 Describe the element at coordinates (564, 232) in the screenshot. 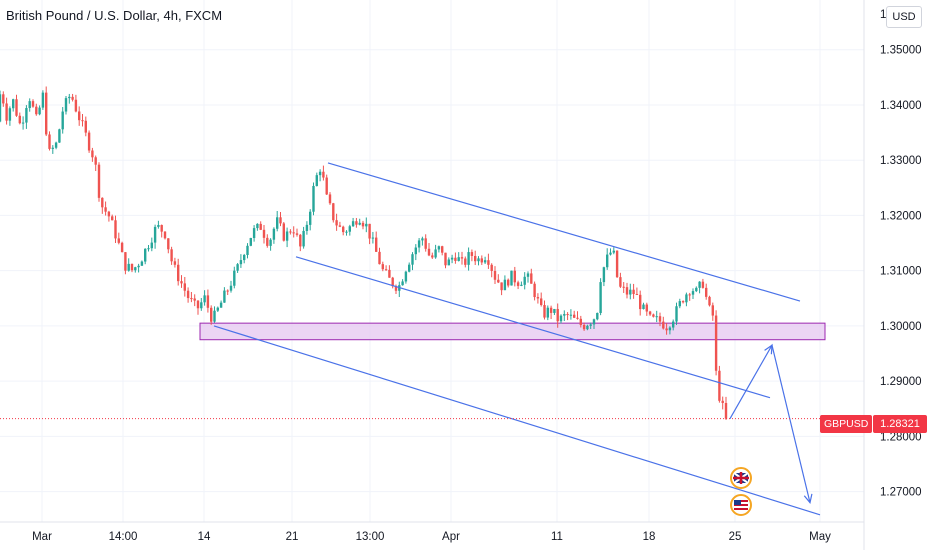

I see `channel-upper-line` at that location.